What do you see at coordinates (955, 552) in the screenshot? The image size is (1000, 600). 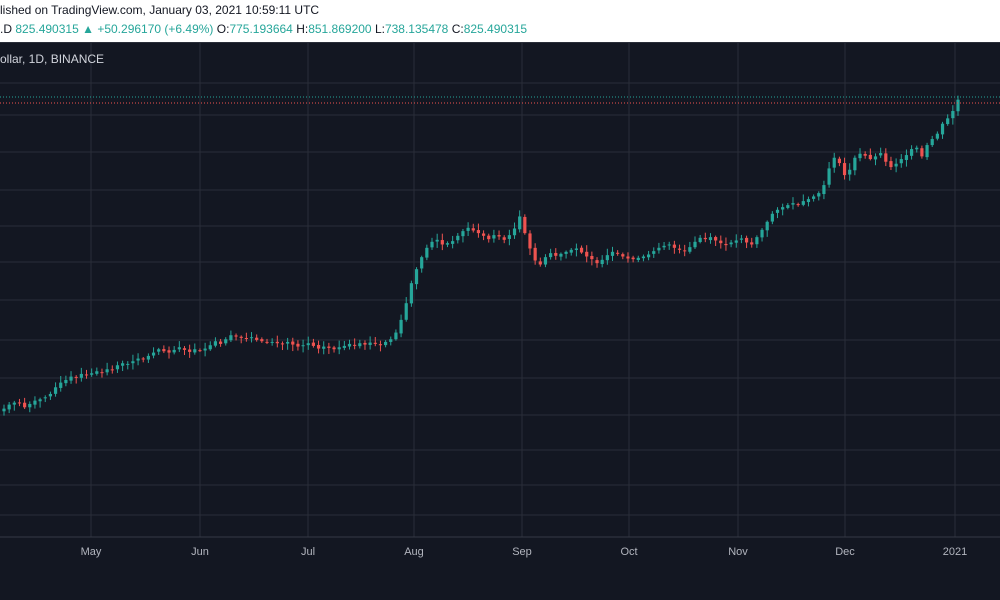 I see `x-tick-label: 2021` at bounding box center [955, 552].